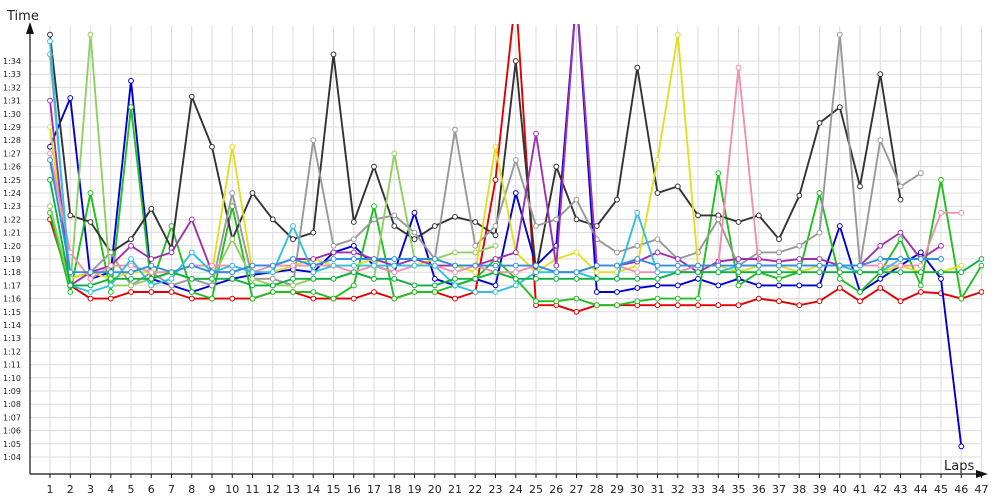 The height and width of the screenshot is (500, 1000). What do you see at coordinates (374, 489) in the screenshot?
I see `x-tick-label: 17` at bounding box center [374, 489].